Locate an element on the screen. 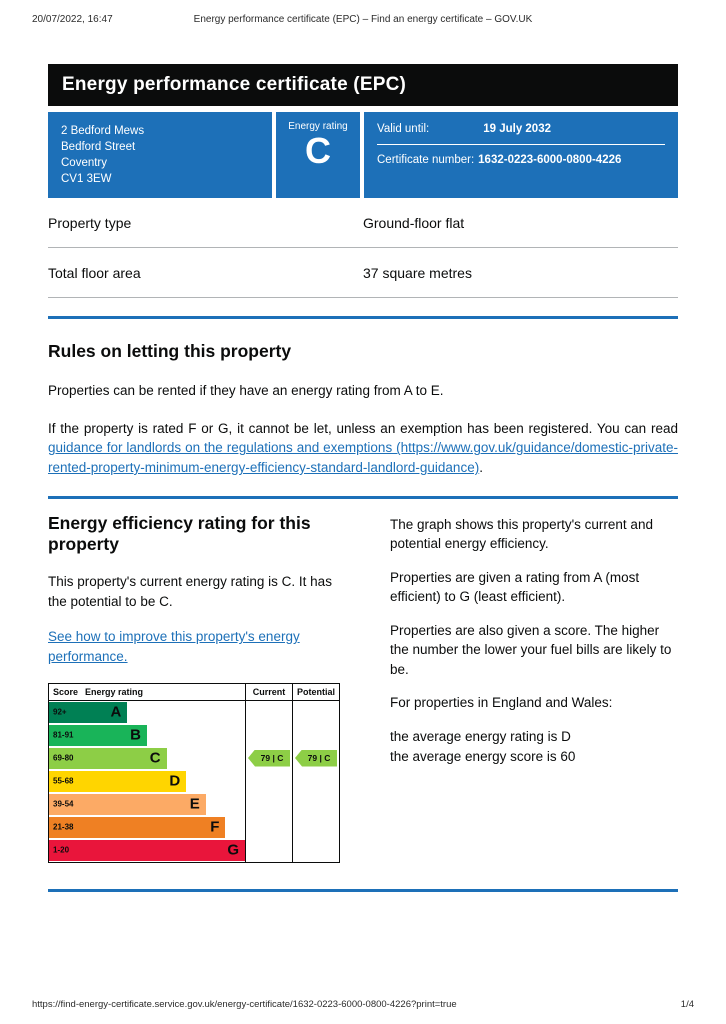 The image size is (726, 1024). certificate-banner-title: Energy performance certificate (EPC) is located at coordinates (363, 85).